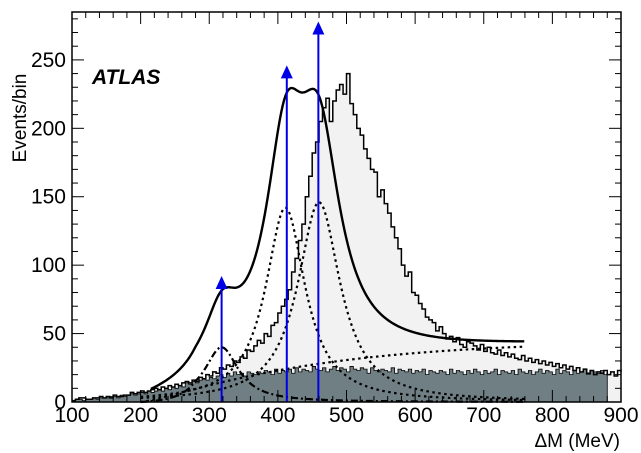 This screenshot has height=453, width=641. What do you see at coordinates (140, 415) in the screenshot?
I see `x-tick-label: 200` at bounding box center [140, 415].